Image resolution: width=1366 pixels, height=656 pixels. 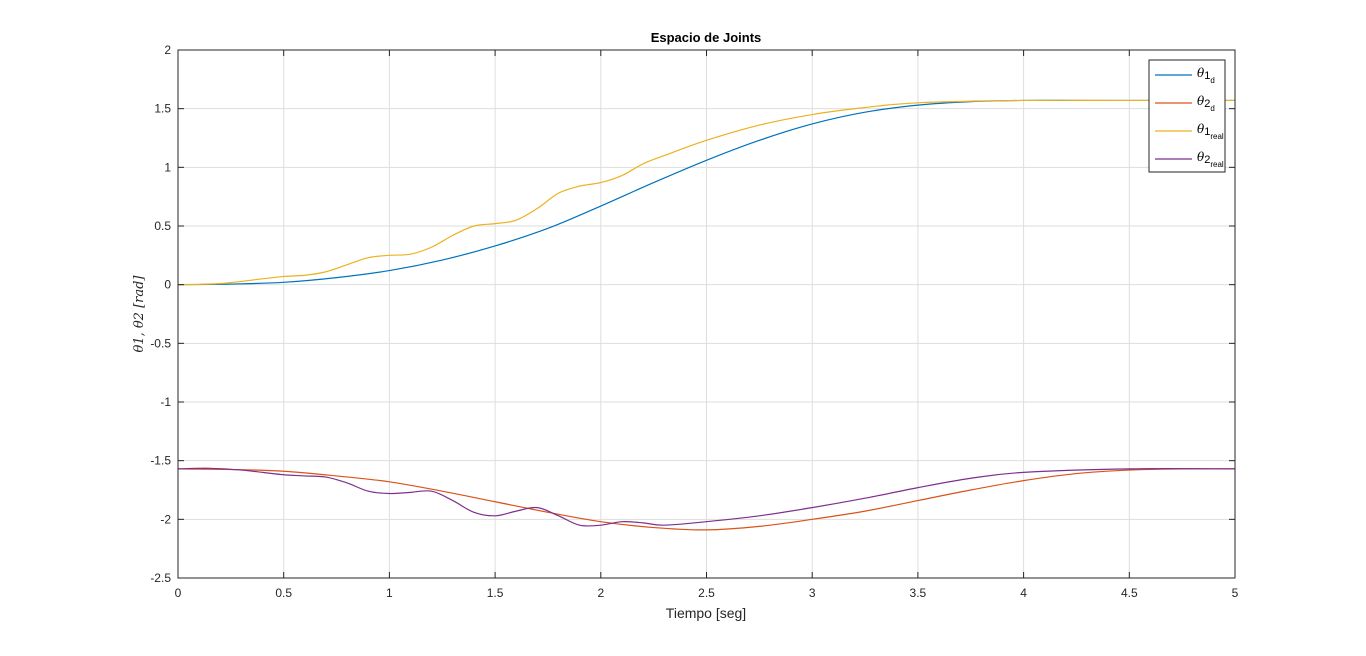 What do you see at coordinates (812, 593) in the screenshot?
I see `x-tick-label: 3` at bounding box center [812, 593].